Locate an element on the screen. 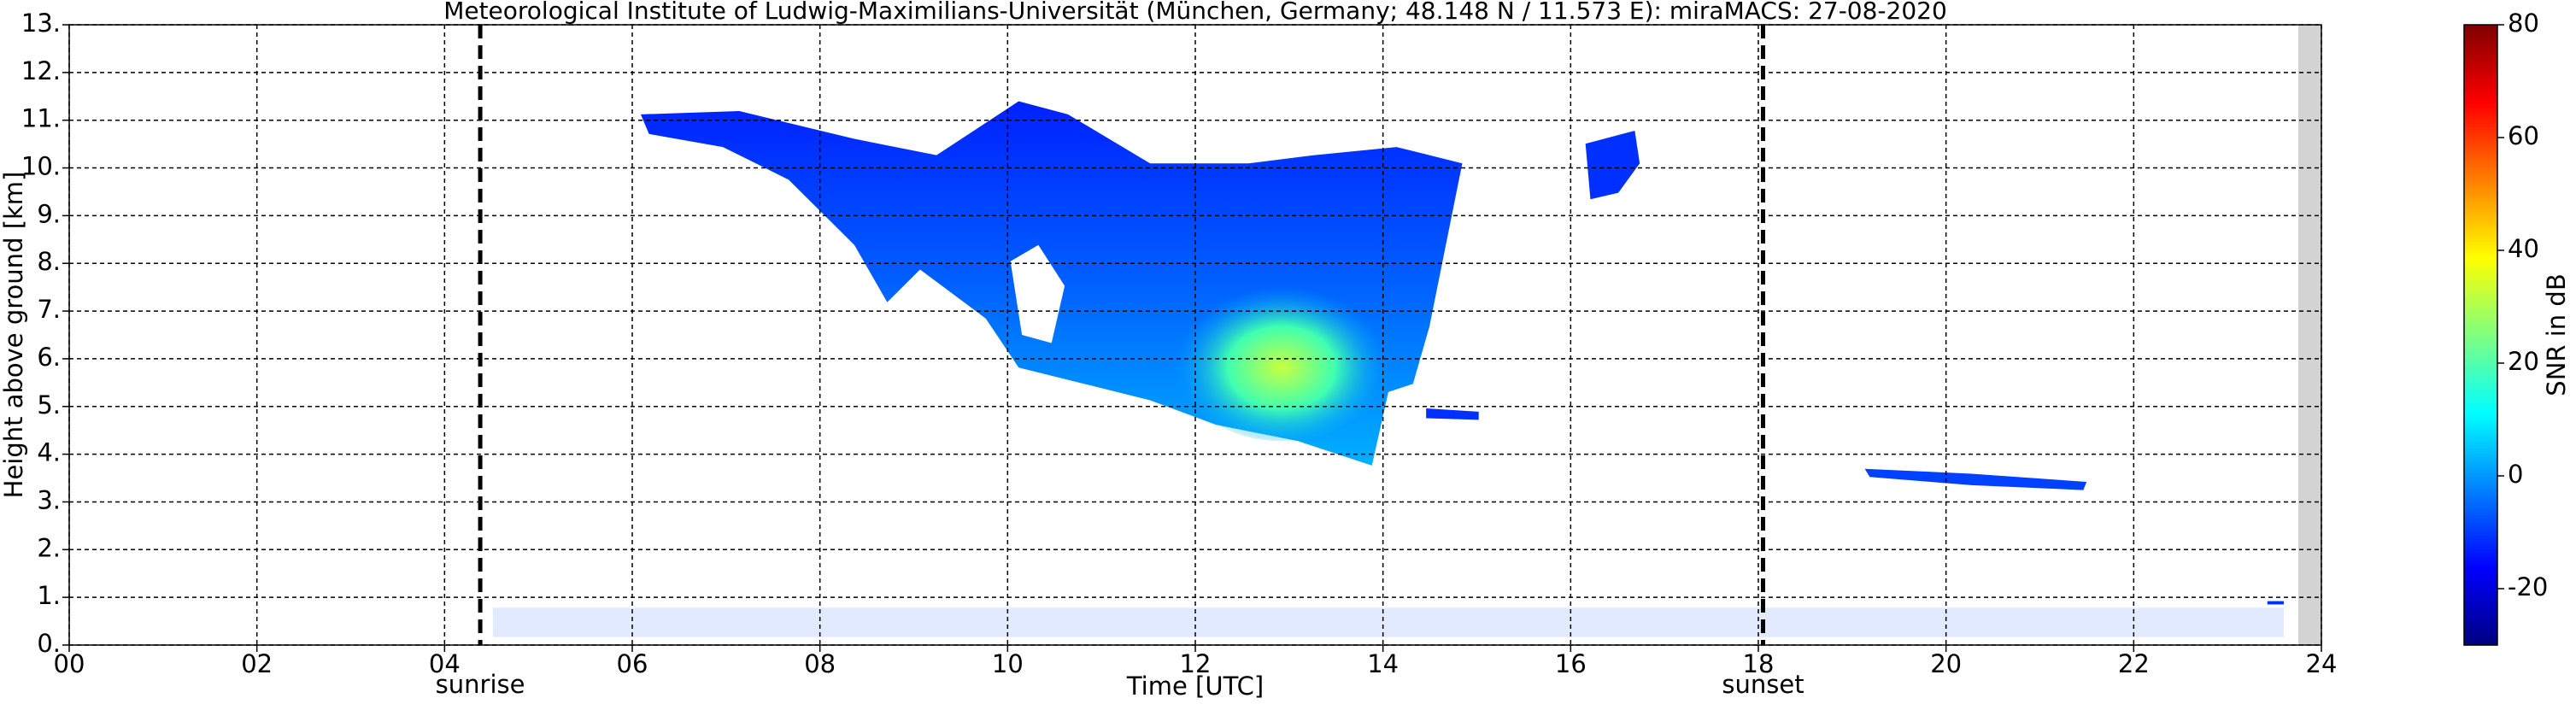 This screenshot has height=704, width=2576. x-tick-label: 00 is located at coordinates (69, 663).